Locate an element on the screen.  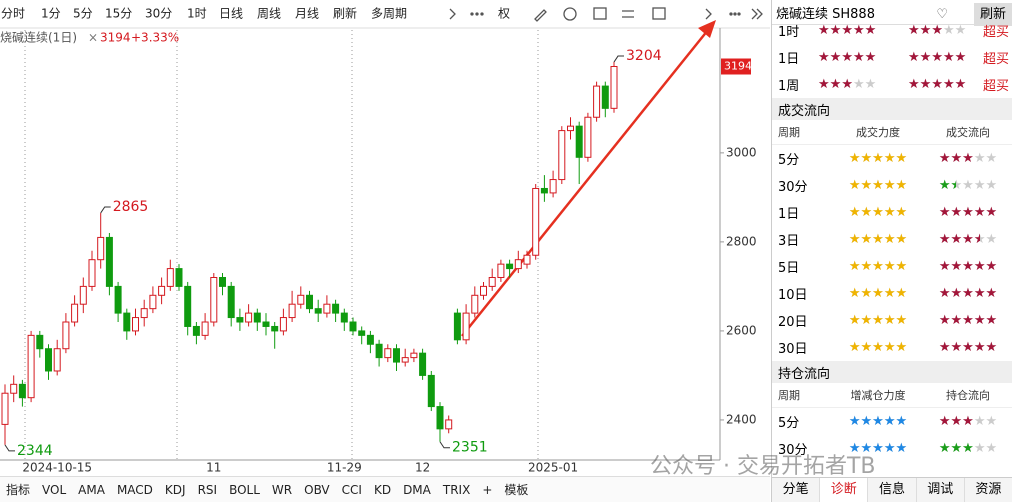
flow-row: 3日★★★★★★★★★★★★★★★★★★★★ is located at coordinates (892, 239).